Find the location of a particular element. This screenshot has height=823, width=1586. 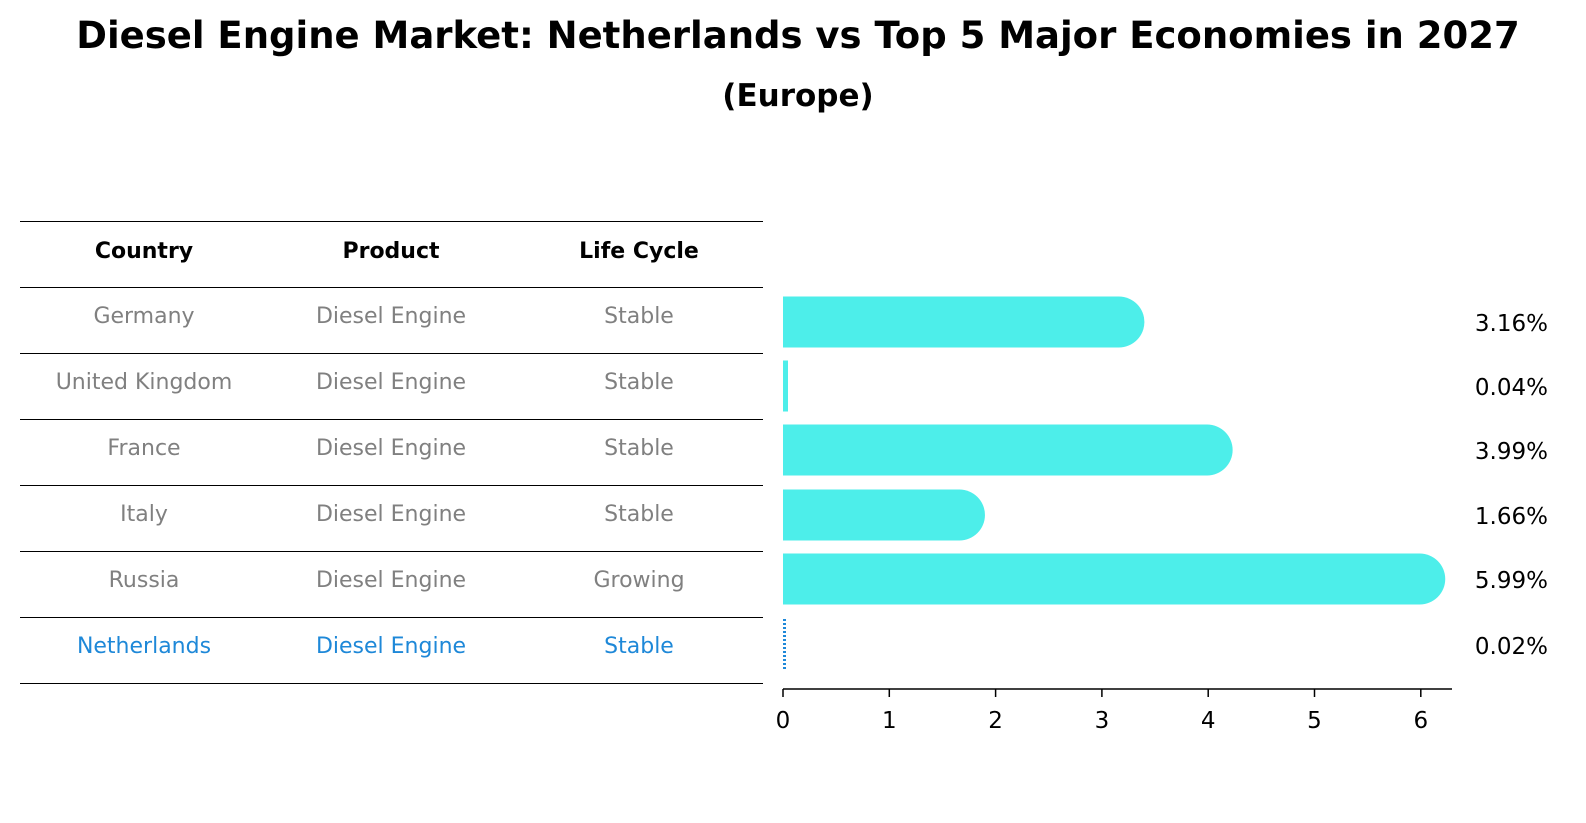

table-cell-country: United Kingdom is located at coordinates (144, 382).